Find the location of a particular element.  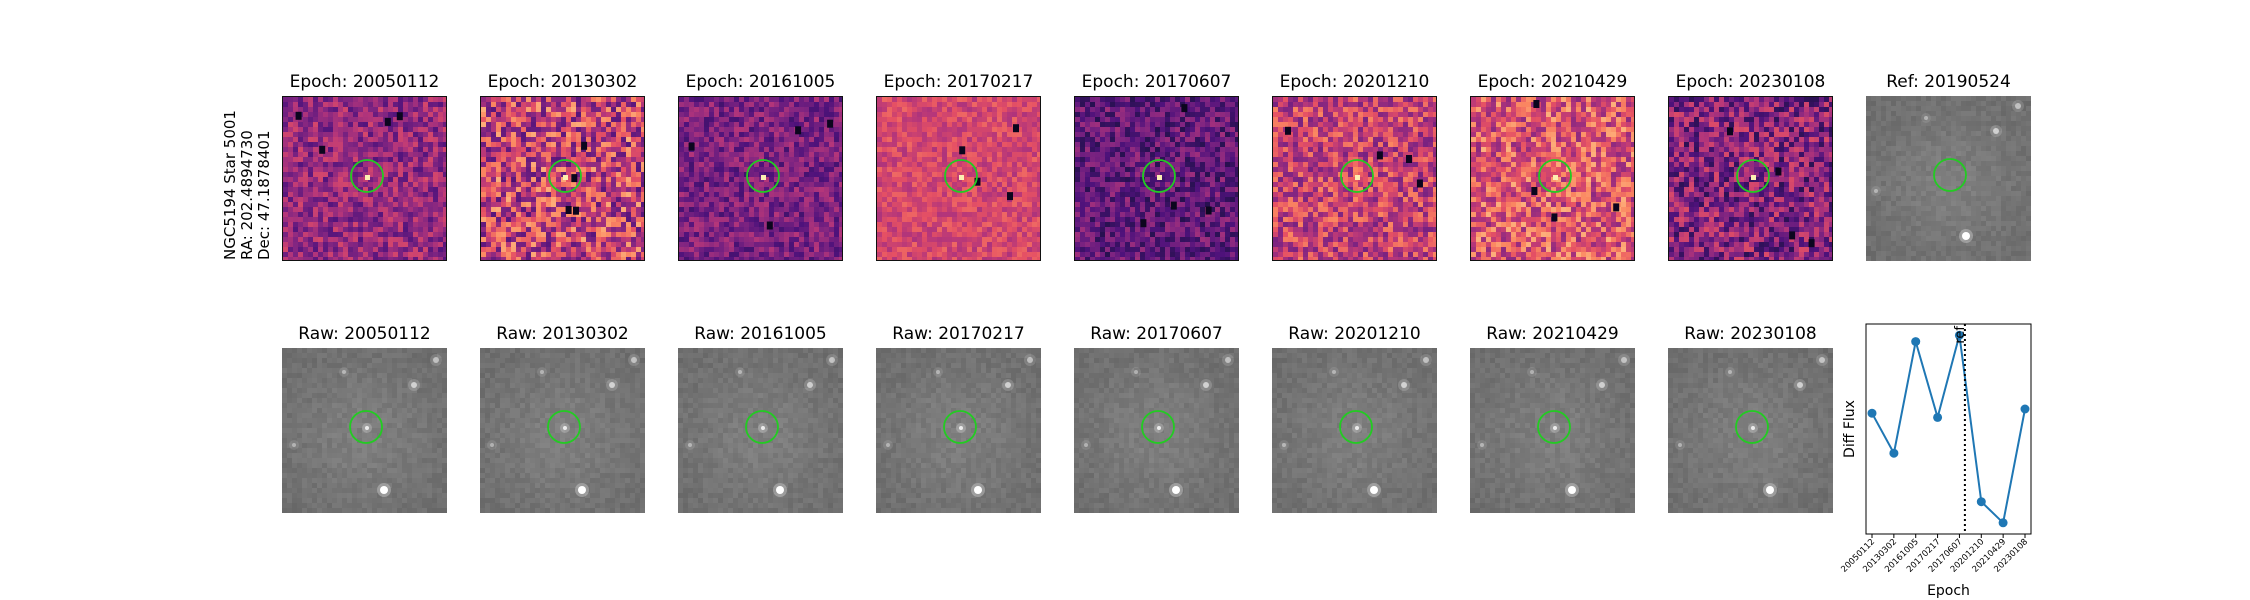

difference-panel-title: Epoch: 20230108 is located at coordinates (1750, 82).